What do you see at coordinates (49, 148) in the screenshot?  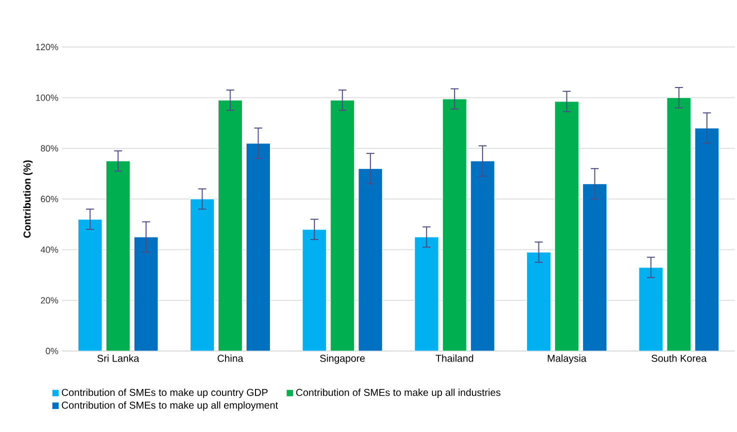 I see `y-tick-label: 80%` at bounding box center [49, 148].